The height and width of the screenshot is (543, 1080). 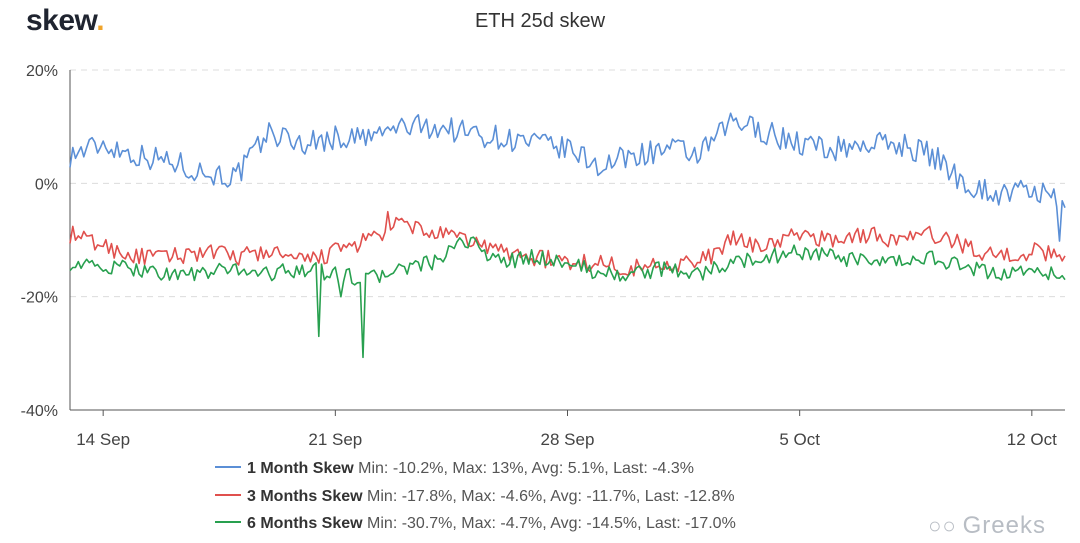 What do you see at coordinates (103, 439) in the screenshot?
I see `x-tick-label: 14 Sep` at bounding box center [103, 439].